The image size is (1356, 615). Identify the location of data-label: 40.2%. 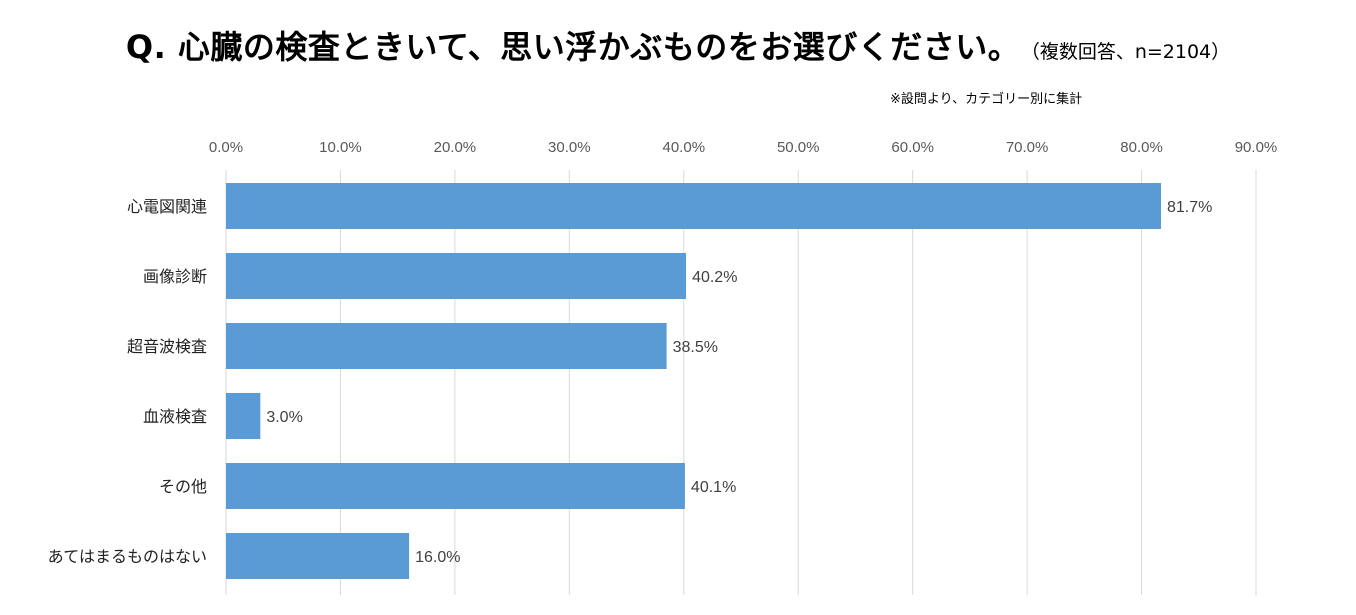
(714, 277).